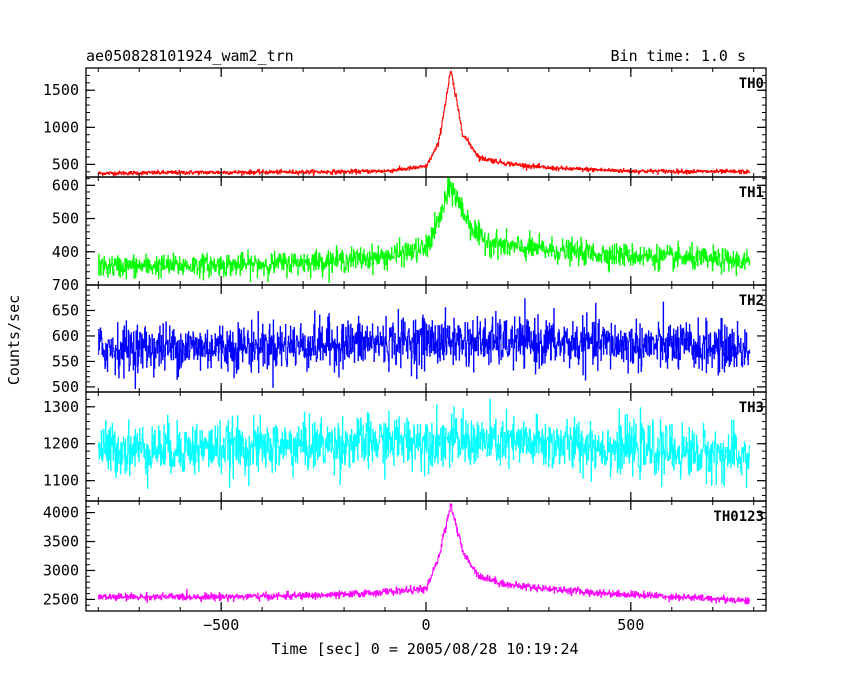  What do you see at coordinates (751, 408) in the screenshot?
I see `panel-label-th3: TH3` at bounding box center [751, 408].